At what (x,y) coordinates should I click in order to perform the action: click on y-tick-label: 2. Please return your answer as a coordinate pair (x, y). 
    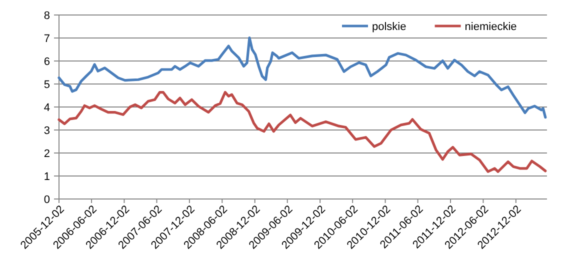
    Looking at the image, I should click on (47, 154).